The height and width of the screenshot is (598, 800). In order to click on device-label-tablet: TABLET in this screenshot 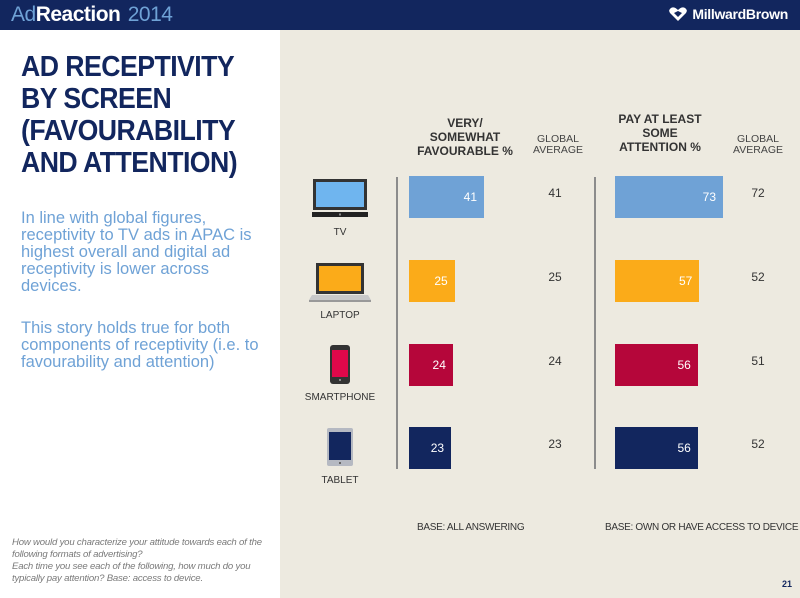, I will do `click(340, 480)`.